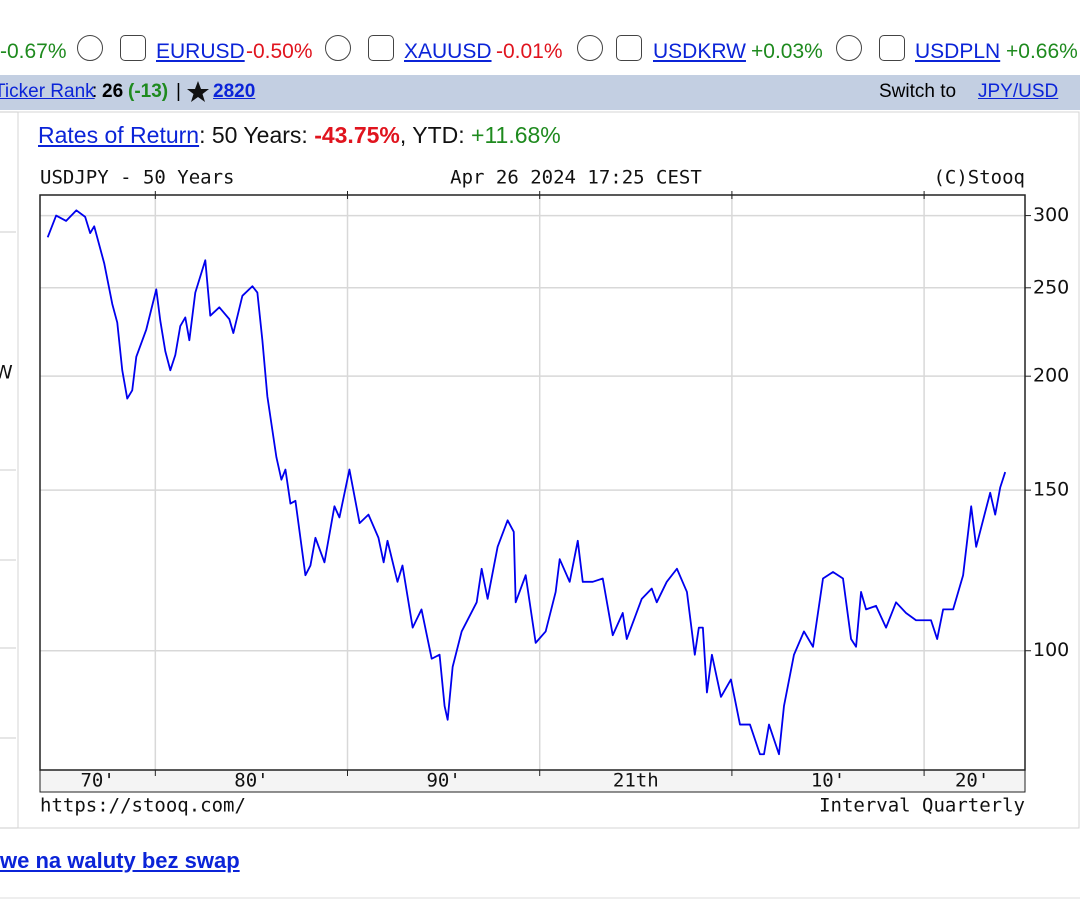 The width and height of the screenshot is (1080, 902). Describe the element at coordinates (828, 781) in the screenshot. I see `x-tick-label: 10'` at that location.